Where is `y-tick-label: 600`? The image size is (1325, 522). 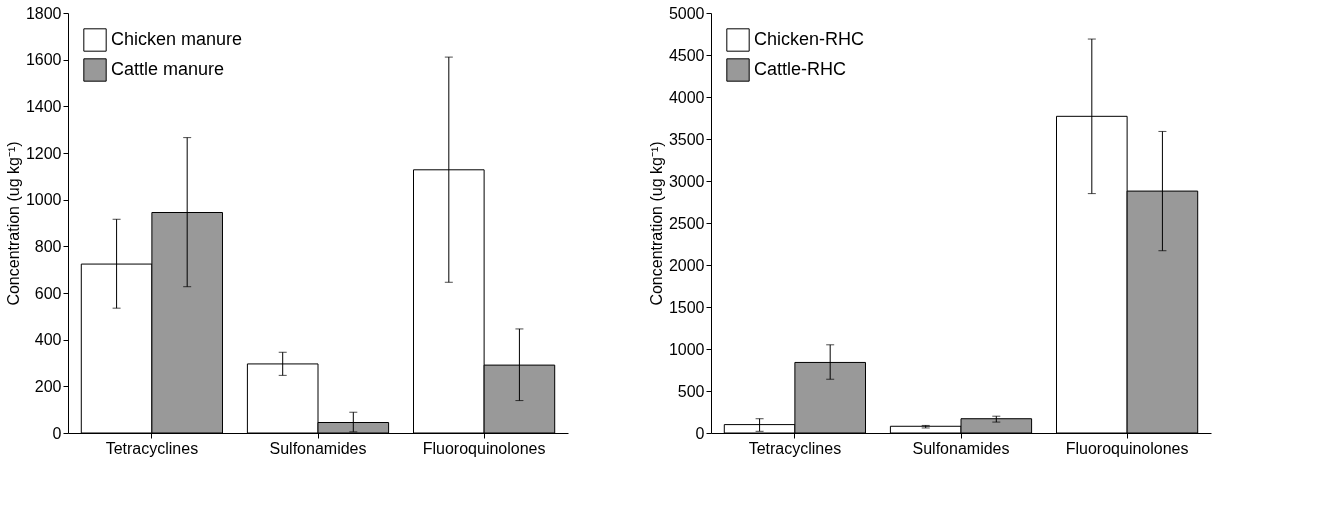 y-tick-label: 600 is located at coordinates (48, 293).